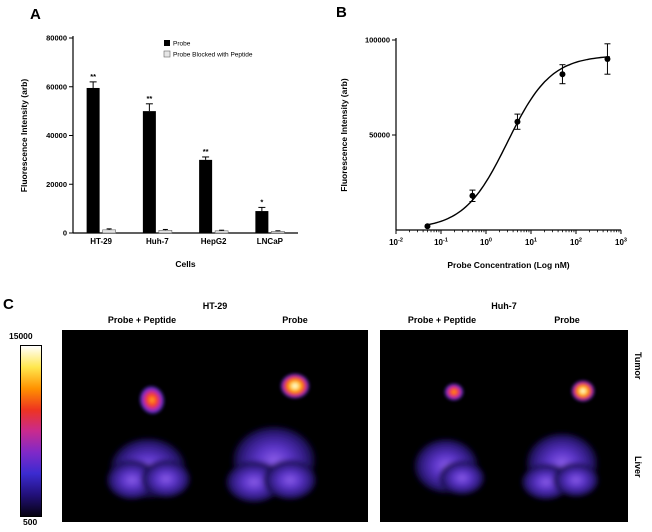  Describe the element at coordinates (576, 243) in the screenshot. I see `x-tick-label: 10²` at that location.